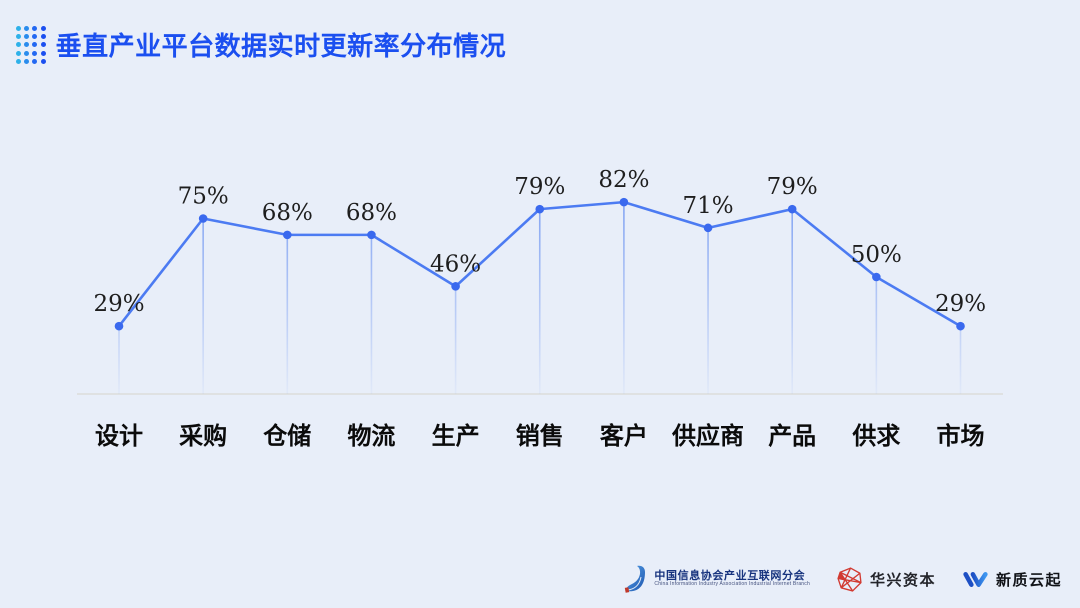  Describe the element at coordinates (875, 436) in the screenshot. I see `category-label: 供求` at that location.